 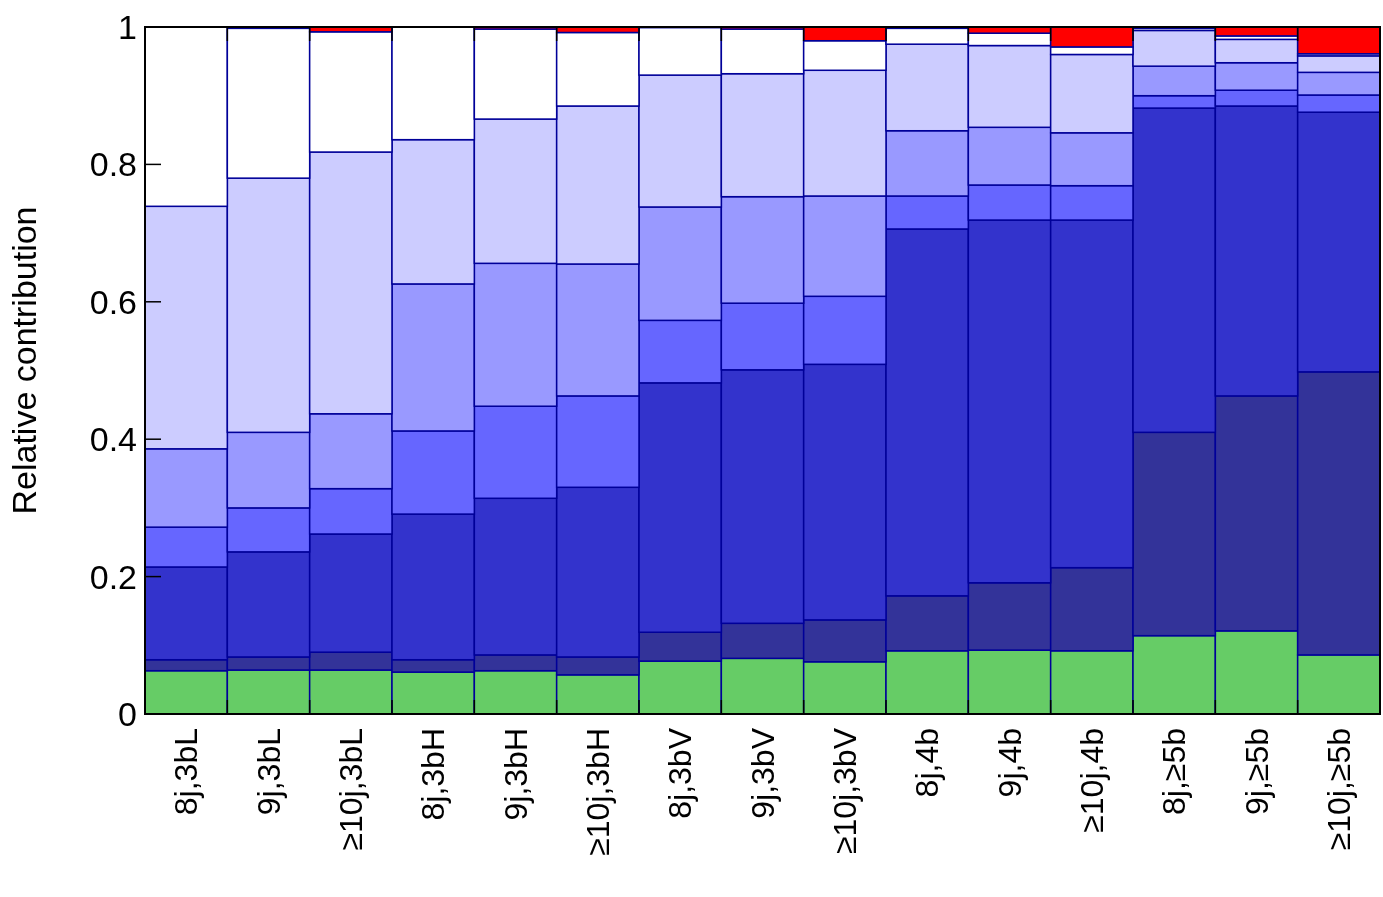 What do you see at coordinates (1339, 789) in the screenshot?
I see `x-tick-label: ≥10j,≥5b` at bounding box center [1339, 789].